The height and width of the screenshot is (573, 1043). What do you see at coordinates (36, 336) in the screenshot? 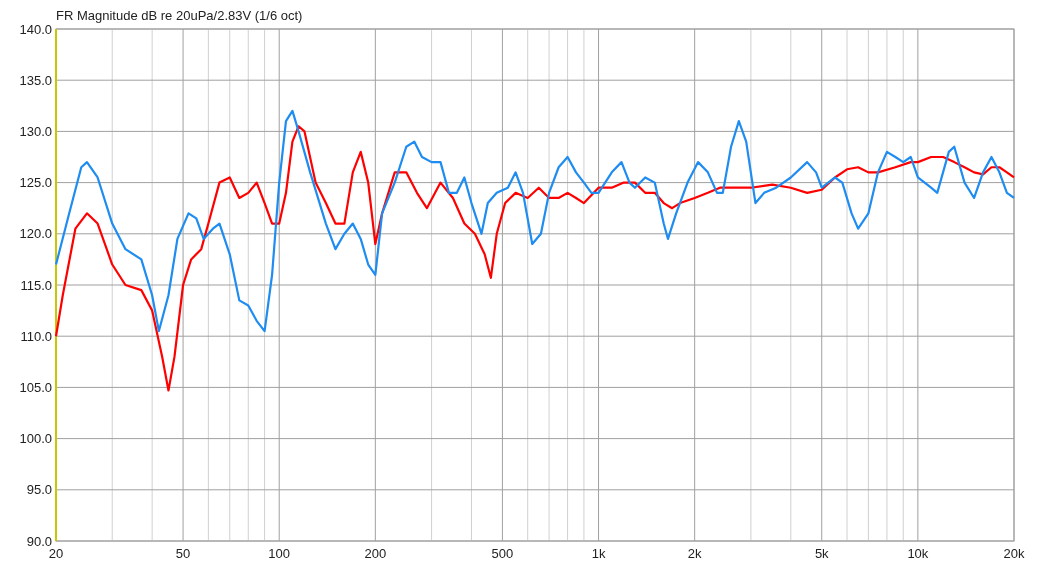
I see `y-tick-label: 110.0` at bounding box center [36, 336].